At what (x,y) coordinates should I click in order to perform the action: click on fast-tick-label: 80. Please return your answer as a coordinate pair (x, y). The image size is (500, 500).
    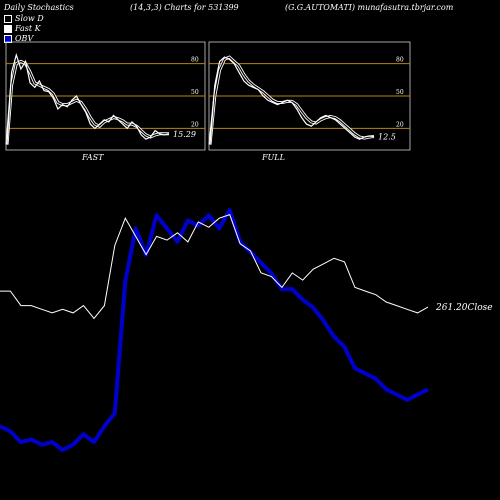
    Looking at the image, I should click on (195, 60).